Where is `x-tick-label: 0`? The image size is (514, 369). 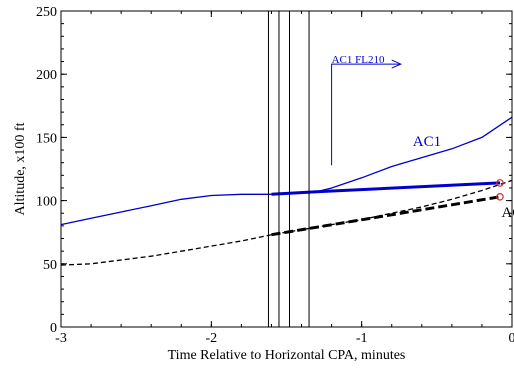 x-tick-label: 0 is located at coordinates (511, 338).